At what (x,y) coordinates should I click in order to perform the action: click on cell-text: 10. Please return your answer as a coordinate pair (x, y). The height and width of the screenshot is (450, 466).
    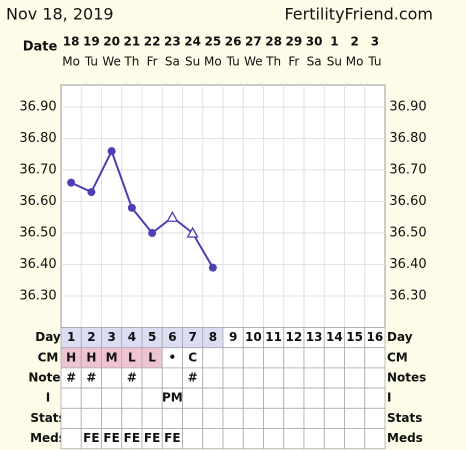
    Looking at the image, I should click on (253, 337).